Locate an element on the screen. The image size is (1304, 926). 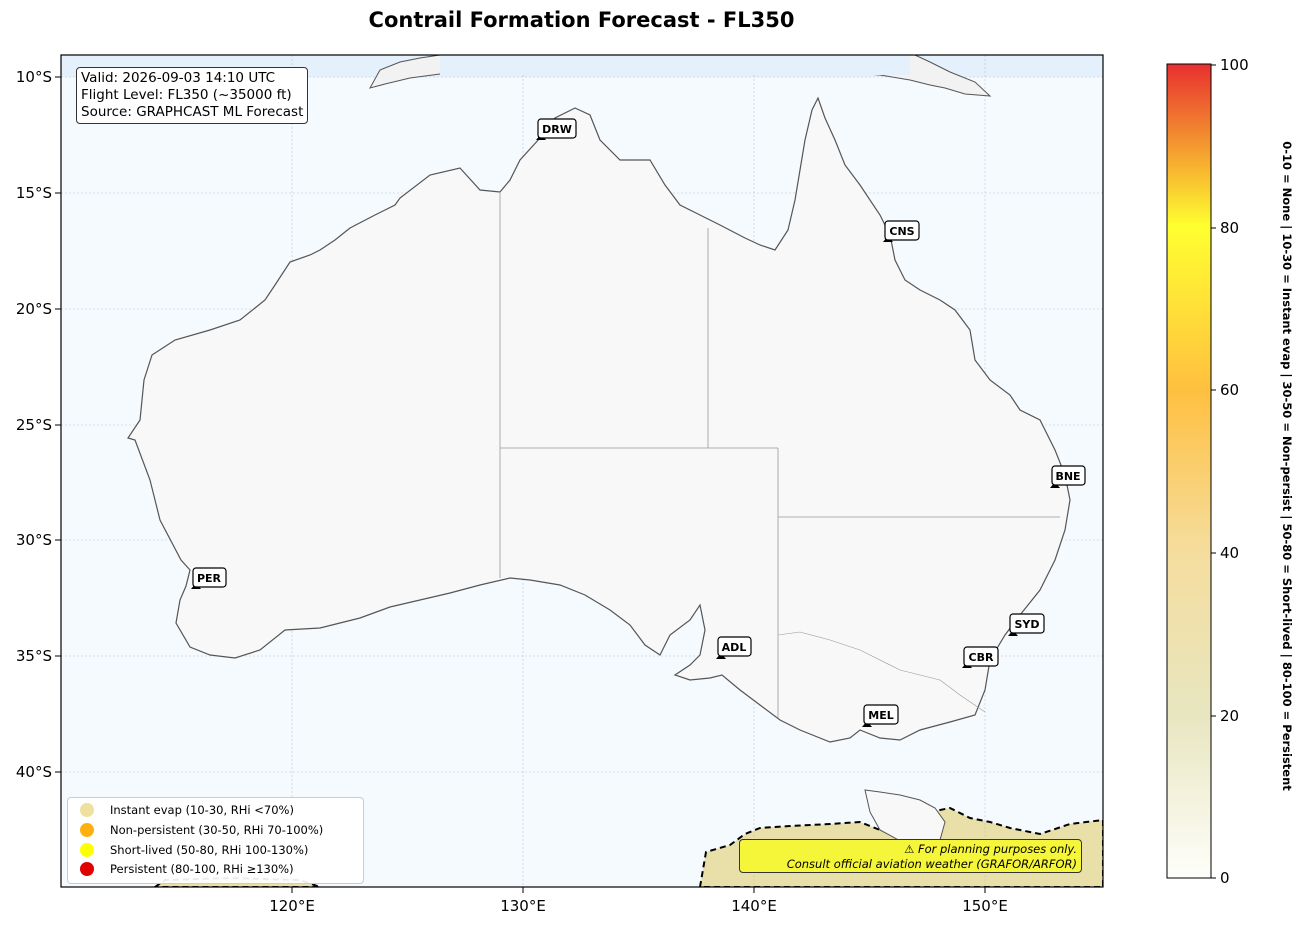
colorbar-tick-40: 40 is located at coordinates (1230, 553).